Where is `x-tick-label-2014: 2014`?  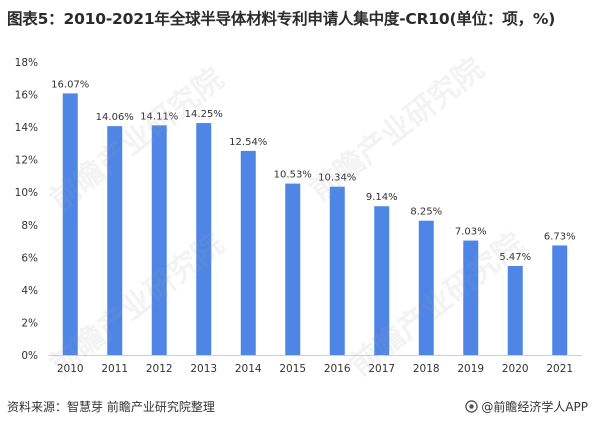
x-tick-label-2014: 2014 is located at coordinates (248, 369).